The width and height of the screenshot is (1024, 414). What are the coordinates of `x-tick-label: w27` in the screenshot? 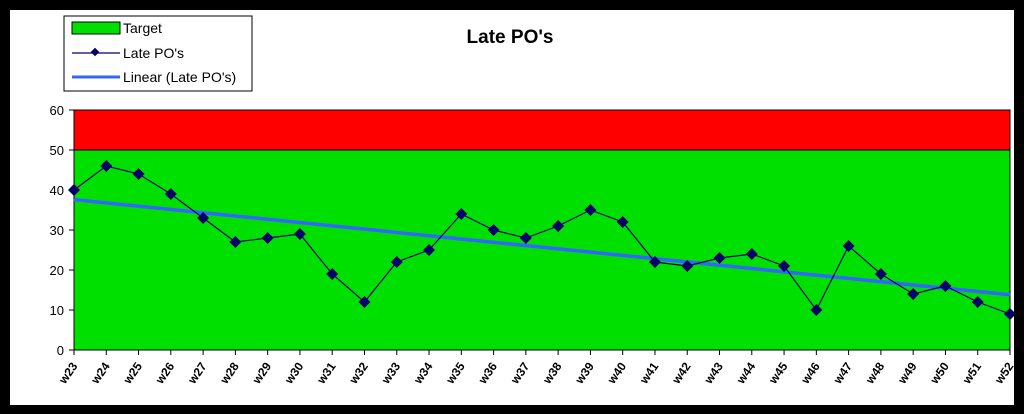 It's located at (197, 373).